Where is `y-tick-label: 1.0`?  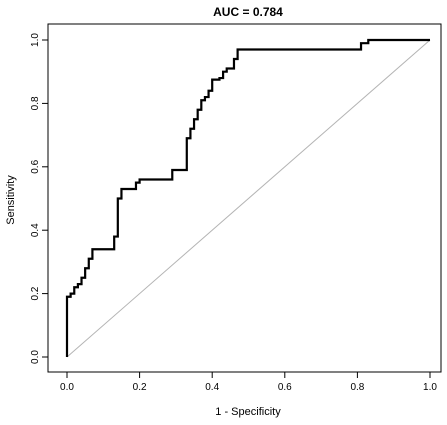 y-tick-label: 1.0 is located at coordinates (35, 40).